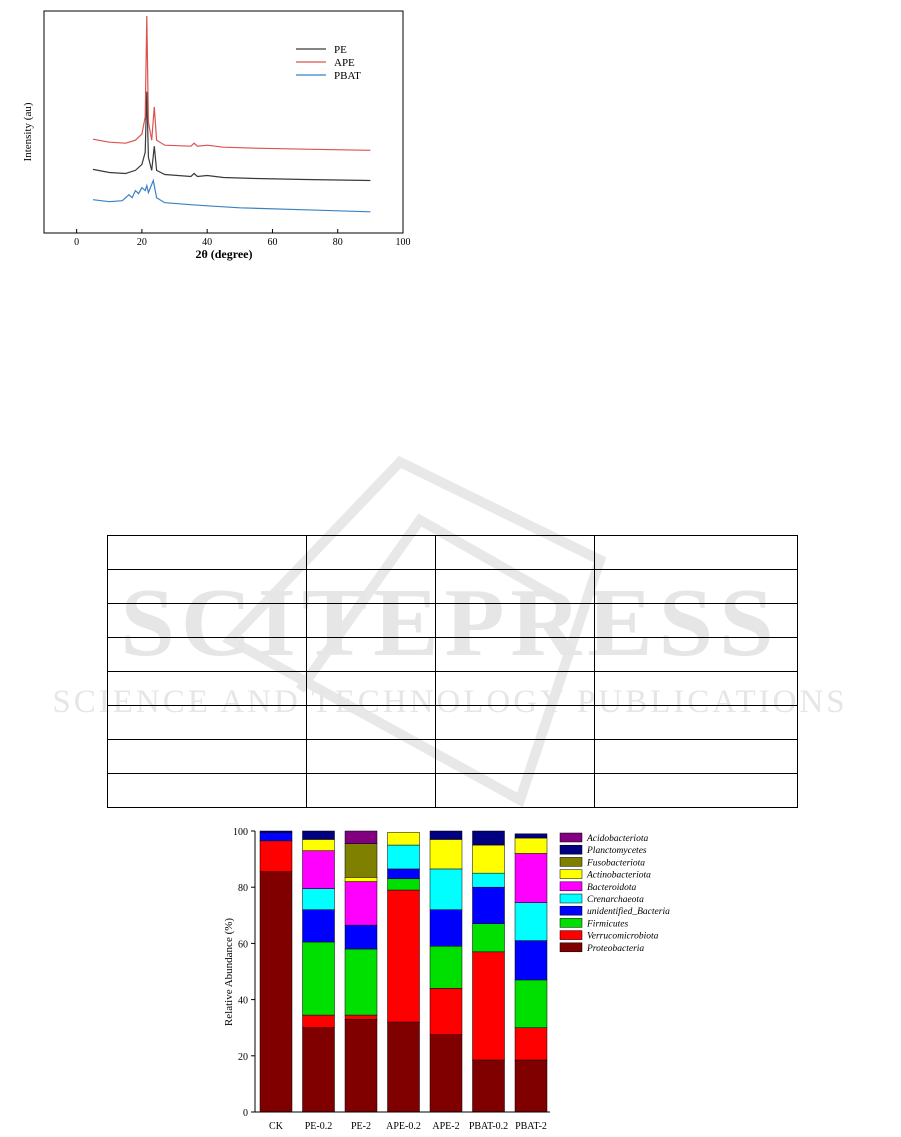 The width and height of the screenshot is (901, 1137). I want to click on abundance-legend-label: Verrucomicrobiota, so click(623, 937).